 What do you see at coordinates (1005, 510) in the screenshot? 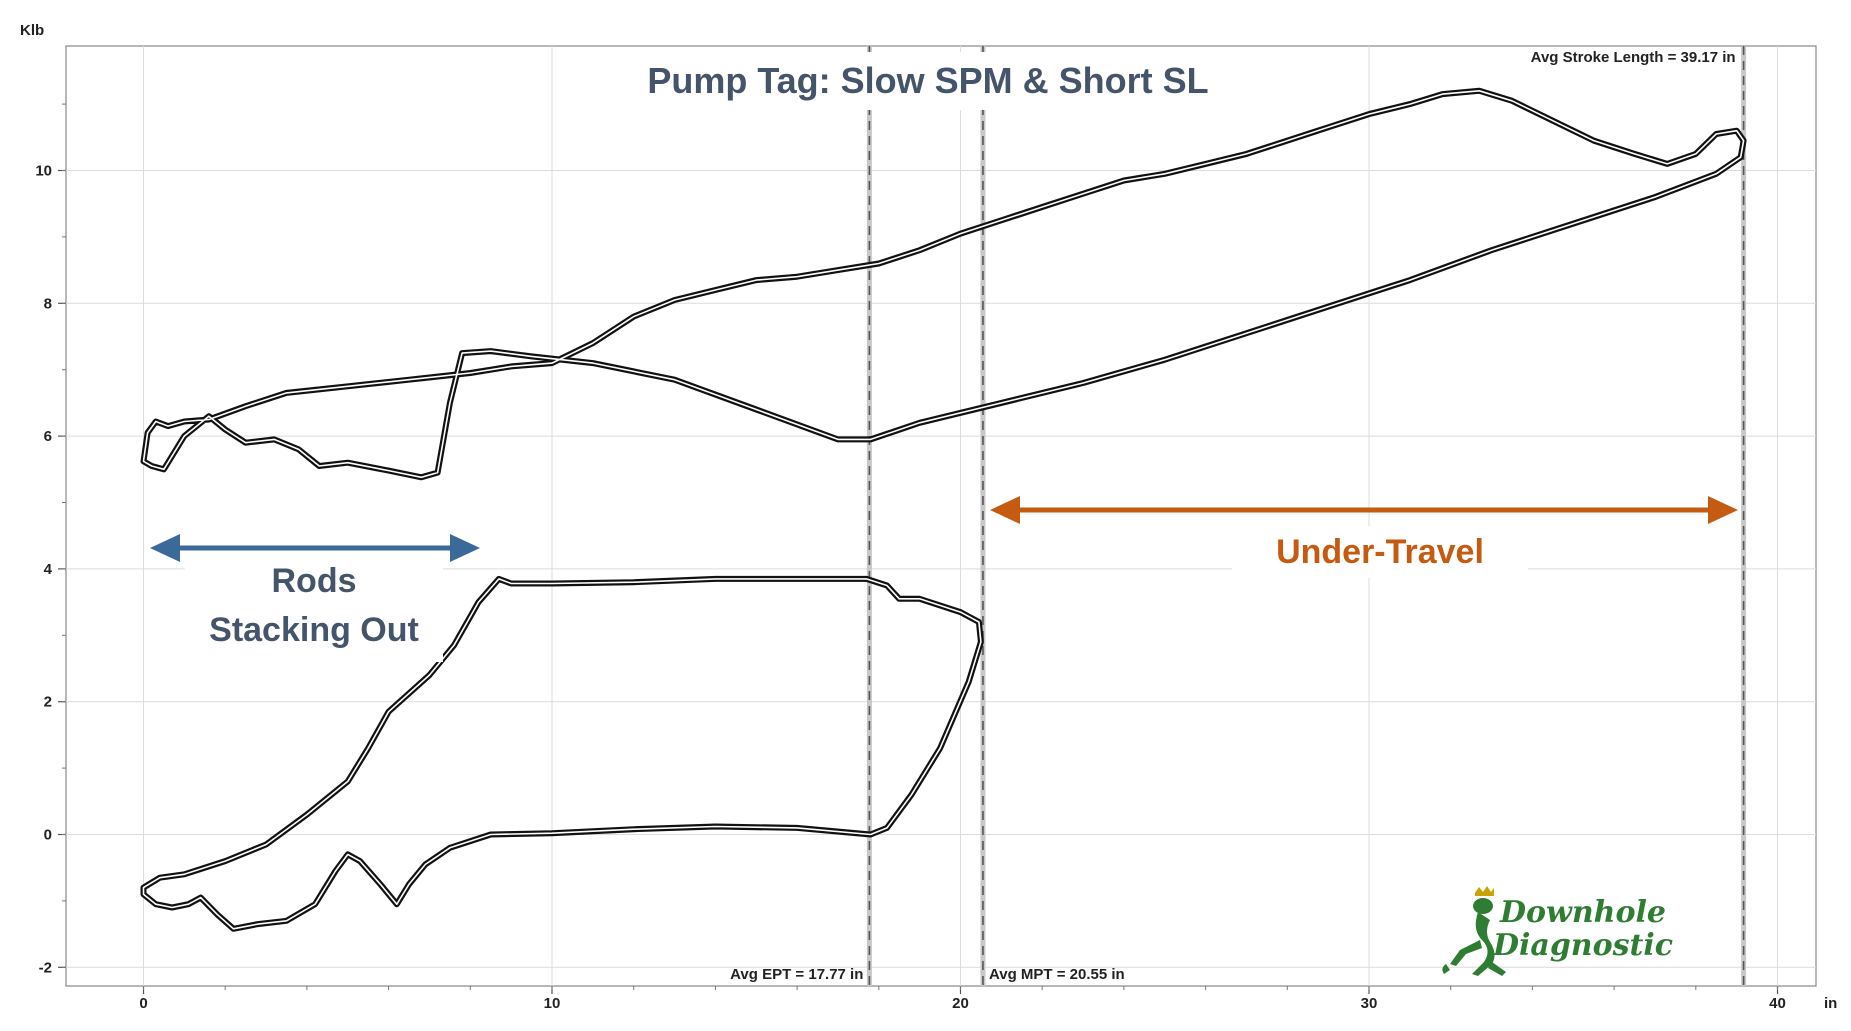
I see `under-travel-arrow-left-icon` at bounding box center [1005, 510].